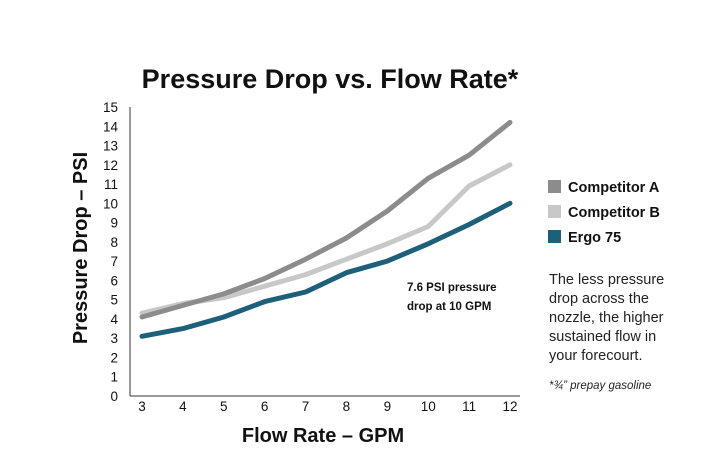 This screenshot has width=716, height=463. Describe the element at coordinates (114, 280) in the screenshot. I see `y-tick-label: 6` at that location.